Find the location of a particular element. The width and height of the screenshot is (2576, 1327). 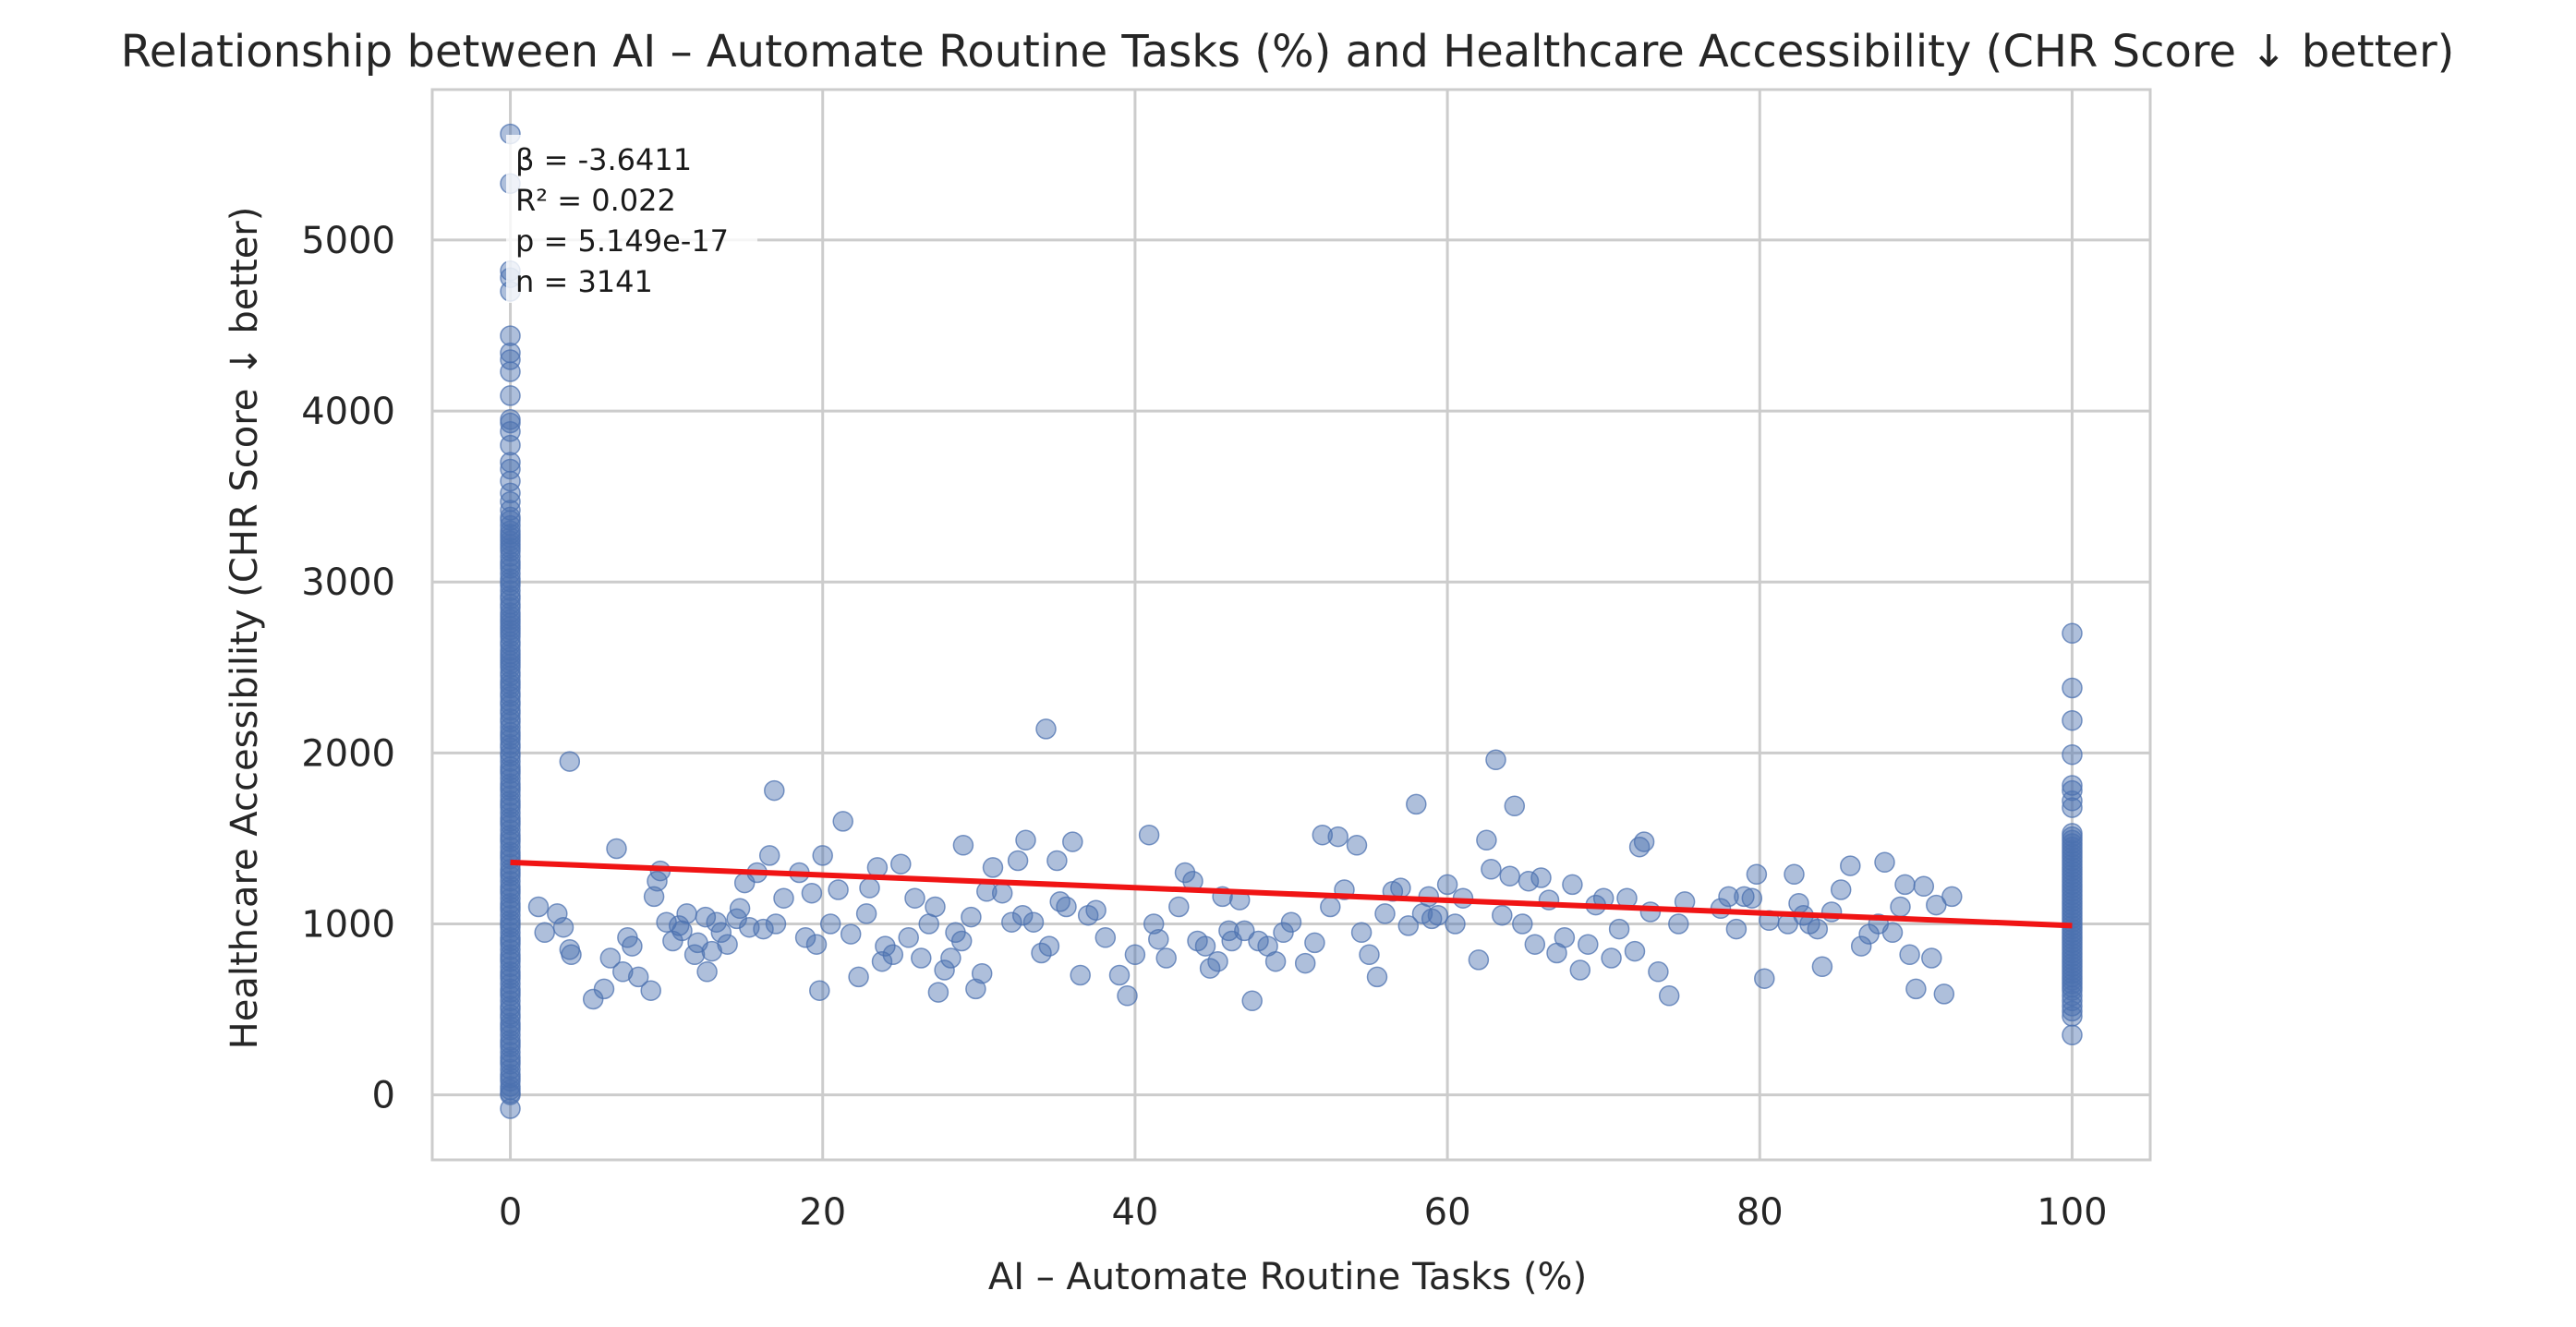

x-axis-title: AI – Automate Routine Tasks (%) is located at coordinates (1287, 1277).